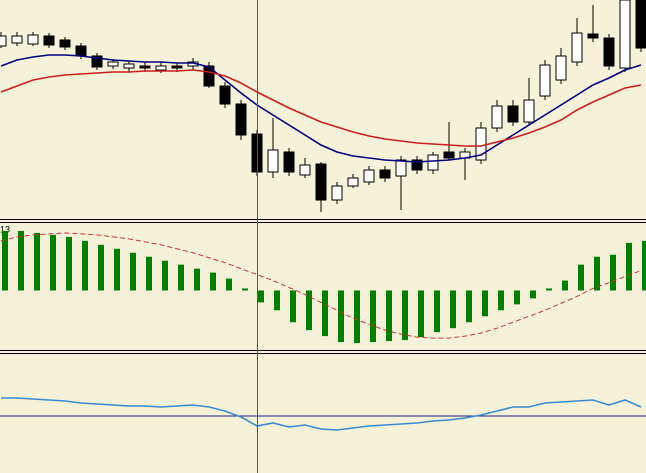 This screenshot has width=646, height=473. Describe the element at coordinates (5, 229) in the screenshot. I see `indicator-label: 13` at that location.